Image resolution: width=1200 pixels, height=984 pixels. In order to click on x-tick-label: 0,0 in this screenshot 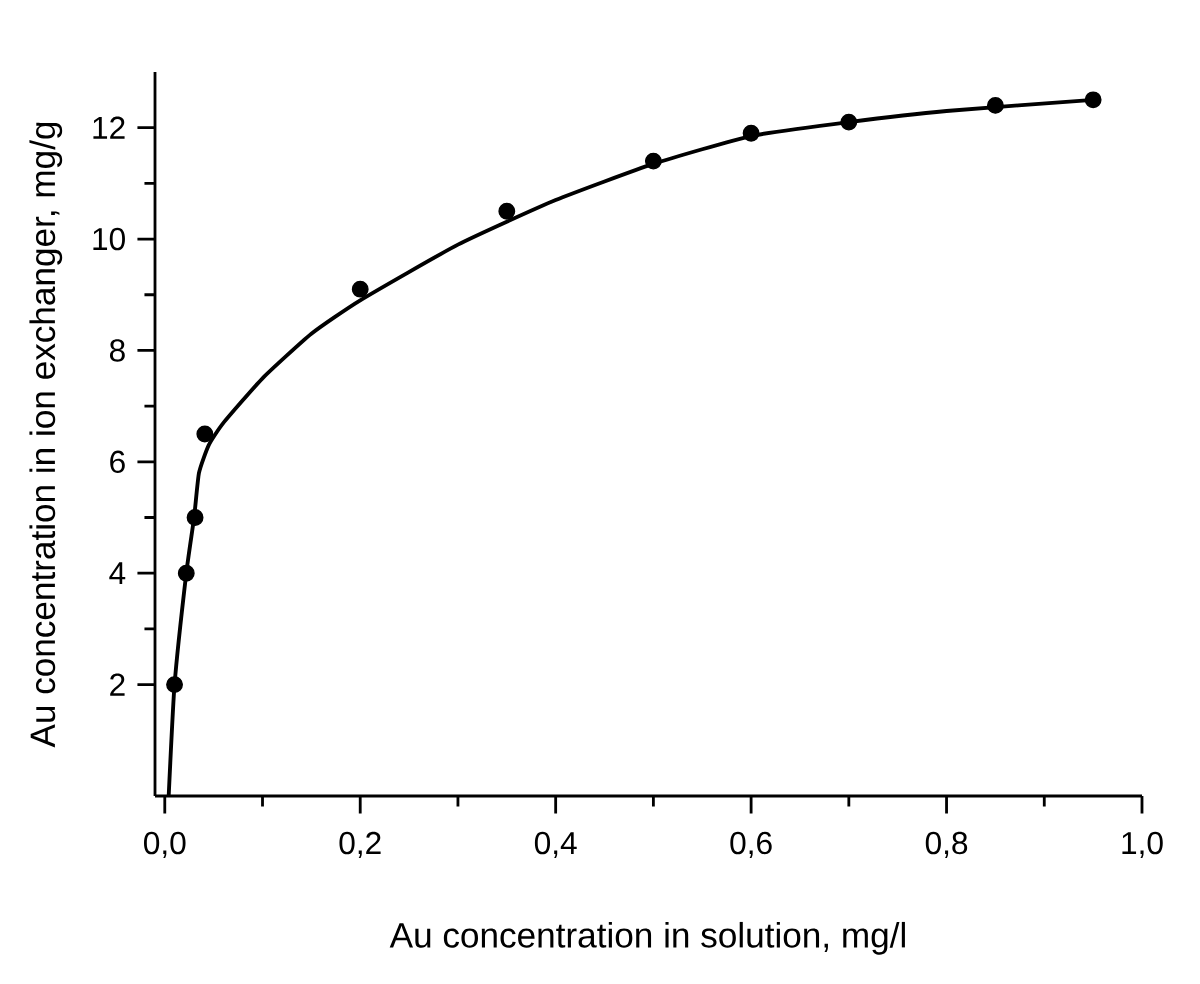, I will do `click(165, 844)`.